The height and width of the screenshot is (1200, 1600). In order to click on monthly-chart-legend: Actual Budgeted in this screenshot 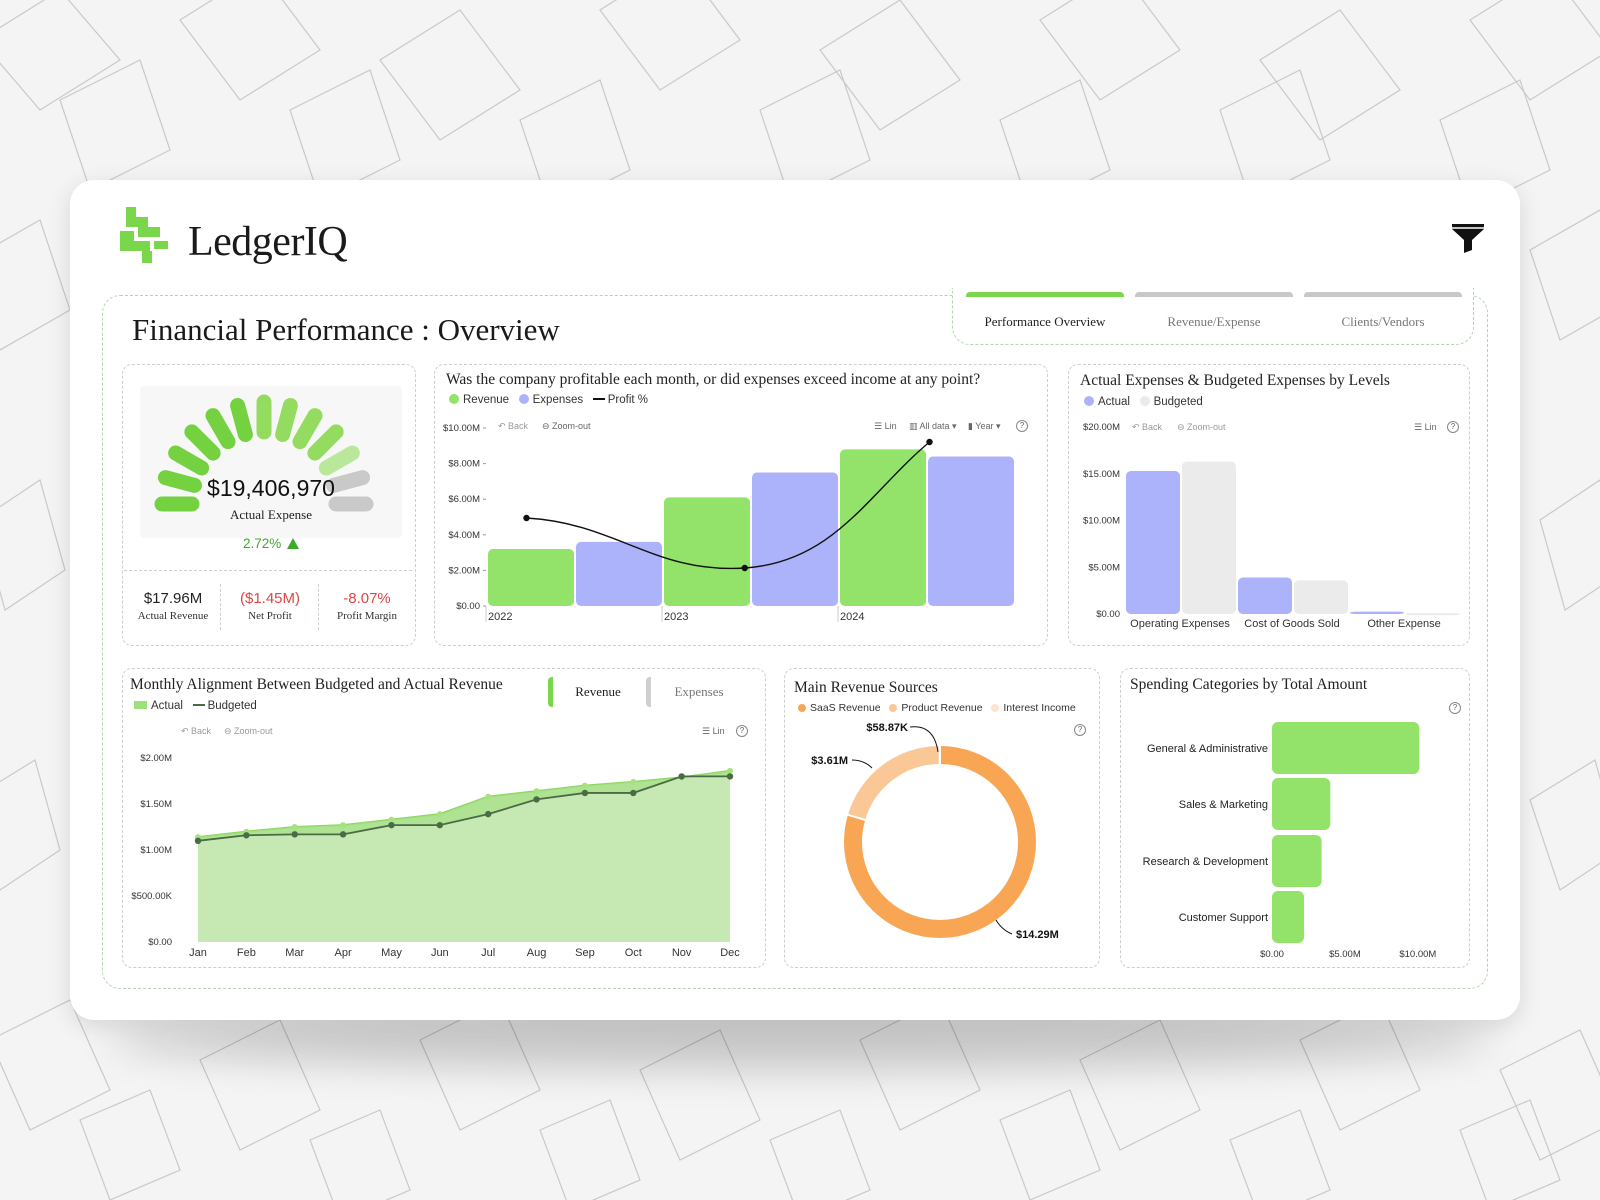, I will do `click(195, 706)`.